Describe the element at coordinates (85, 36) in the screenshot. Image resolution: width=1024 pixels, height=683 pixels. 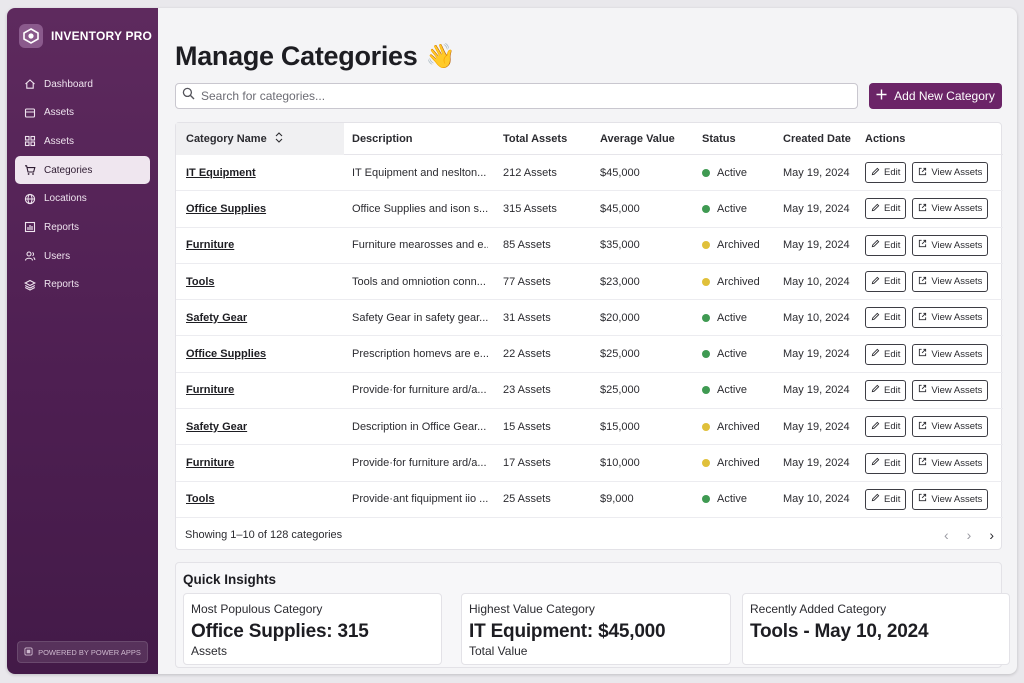
I see `brand: INVENTORY PRO` at that location.